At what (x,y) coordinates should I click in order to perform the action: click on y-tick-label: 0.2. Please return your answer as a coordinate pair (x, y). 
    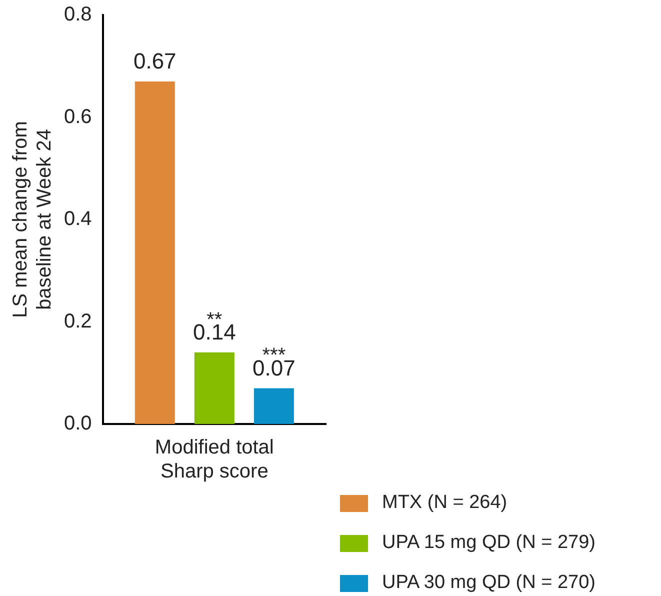
    Looking at the image, I should click on (78, 321).